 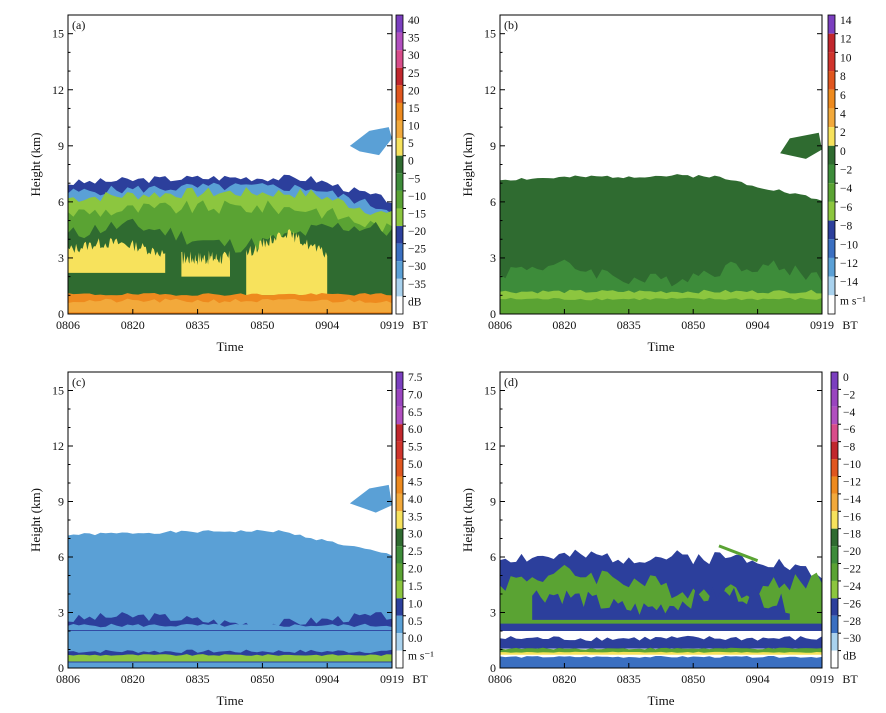 What do you see at coordinates (415, 570) in the screenshot?
I see `colorbar-label: 2.0` at bounding box center [415, 570].